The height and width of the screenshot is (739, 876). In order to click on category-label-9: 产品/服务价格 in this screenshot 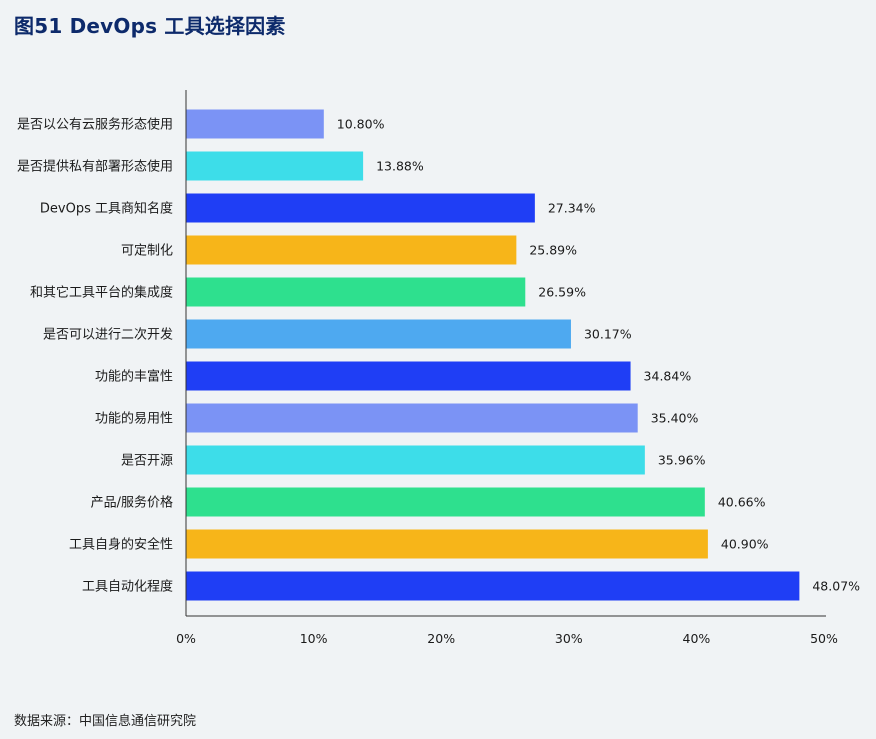, I will do `click(132, 503)`.